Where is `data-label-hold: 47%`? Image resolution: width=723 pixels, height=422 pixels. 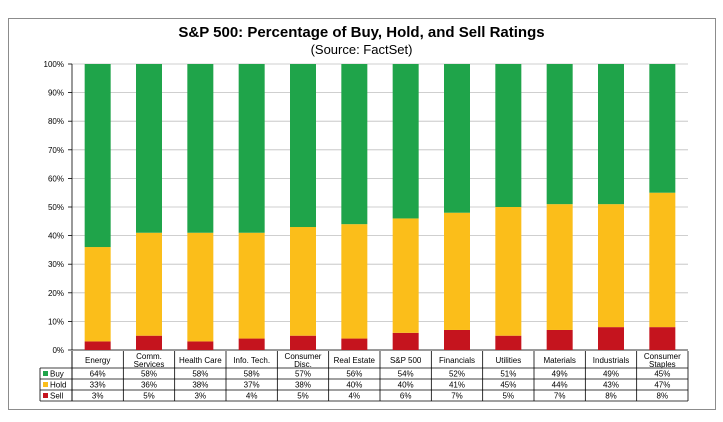 data-label-hold: 47% is located at coordinates (662, 385).